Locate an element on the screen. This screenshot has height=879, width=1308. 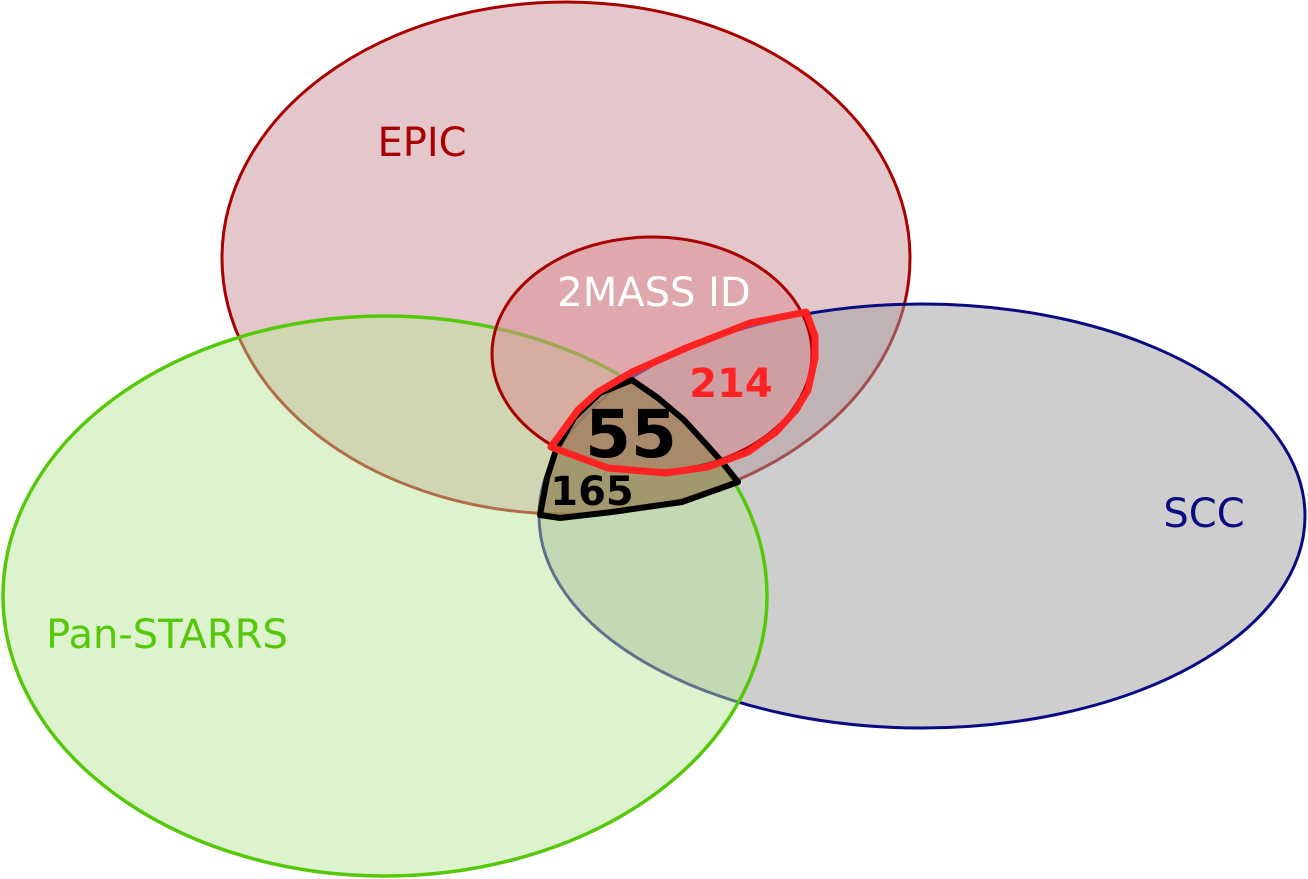
red-outline-region is located at coordinates (683, 392).